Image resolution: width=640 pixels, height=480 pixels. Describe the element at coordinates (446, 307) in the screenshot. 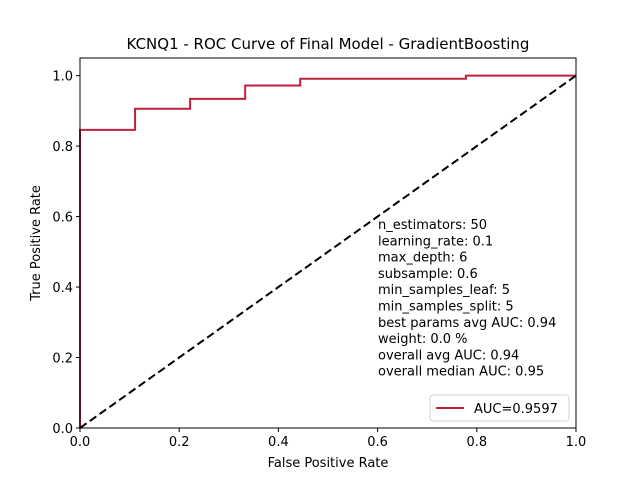

I see `annotation-line: min_samples_split: 5` at that location.